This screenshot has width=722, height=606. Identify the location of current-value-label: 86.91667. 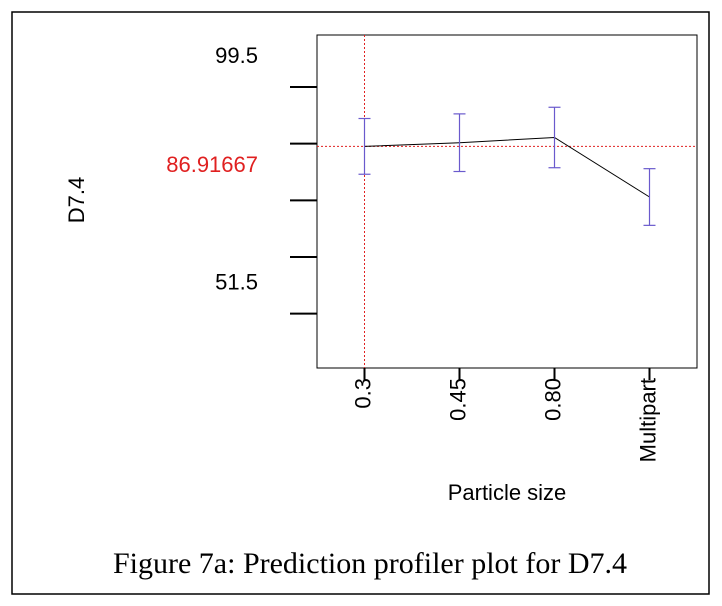
(212, 164).